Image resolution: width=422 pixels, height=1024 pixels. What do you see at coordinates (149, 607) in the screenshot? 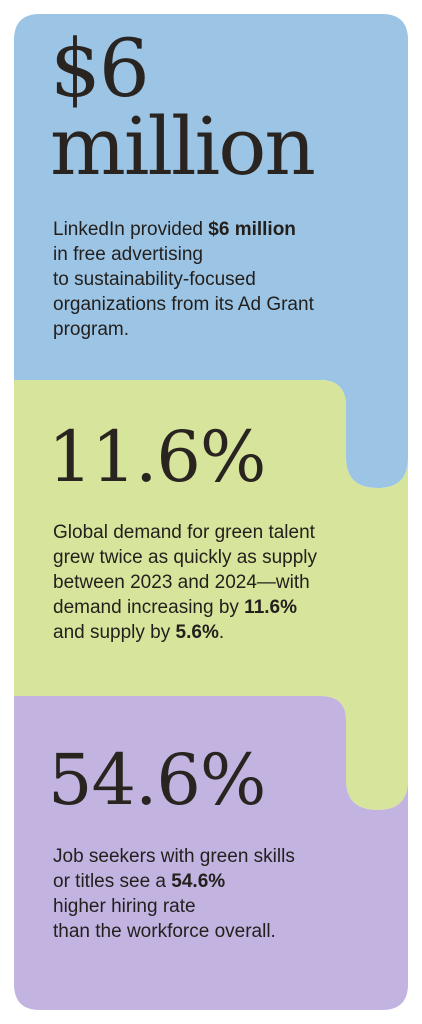
I see `stat2-line4-text: demand increasing by` at bounding box center [149, 607].